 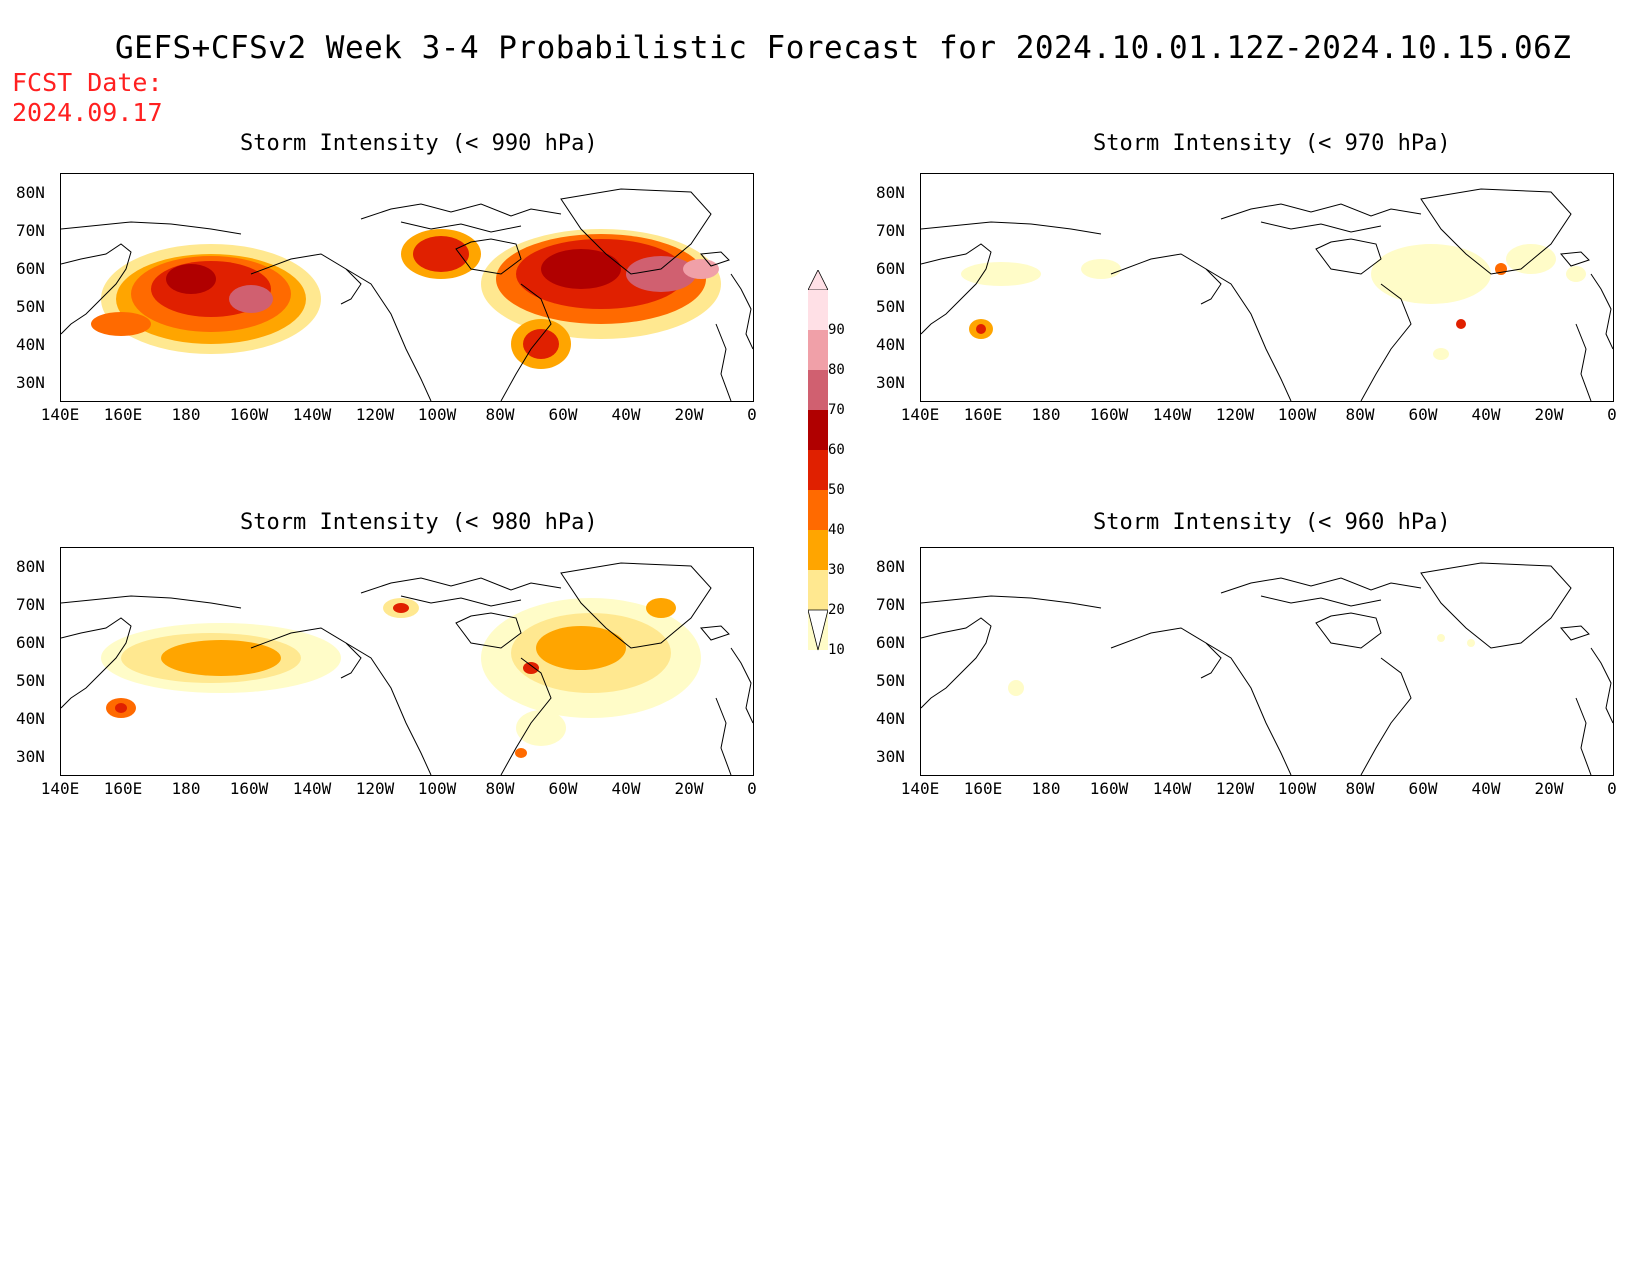 I want to click on lat-label: 80N, so click(x=30, y=566).